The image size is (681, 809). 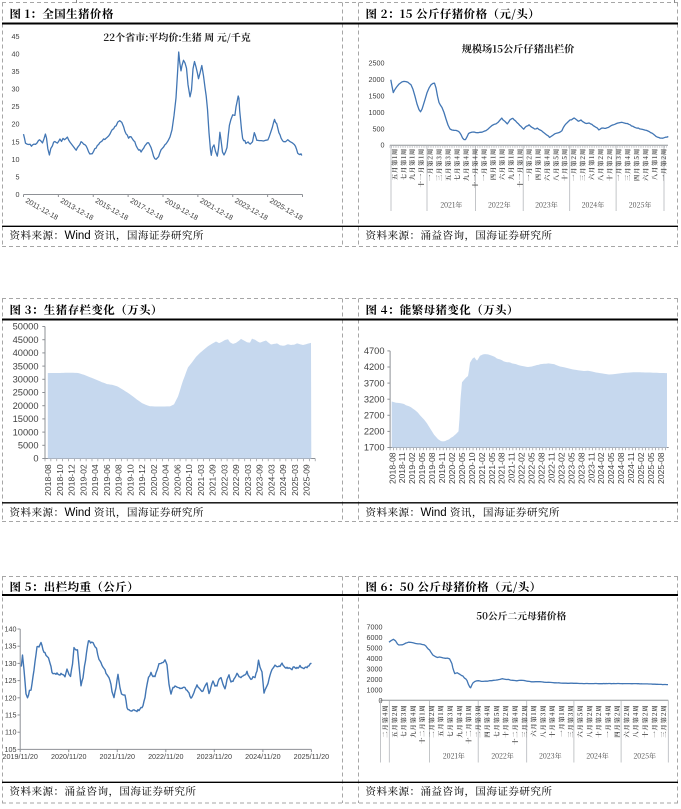 I want to click on svg-text: 2020-04, so click(x=166, y=480).